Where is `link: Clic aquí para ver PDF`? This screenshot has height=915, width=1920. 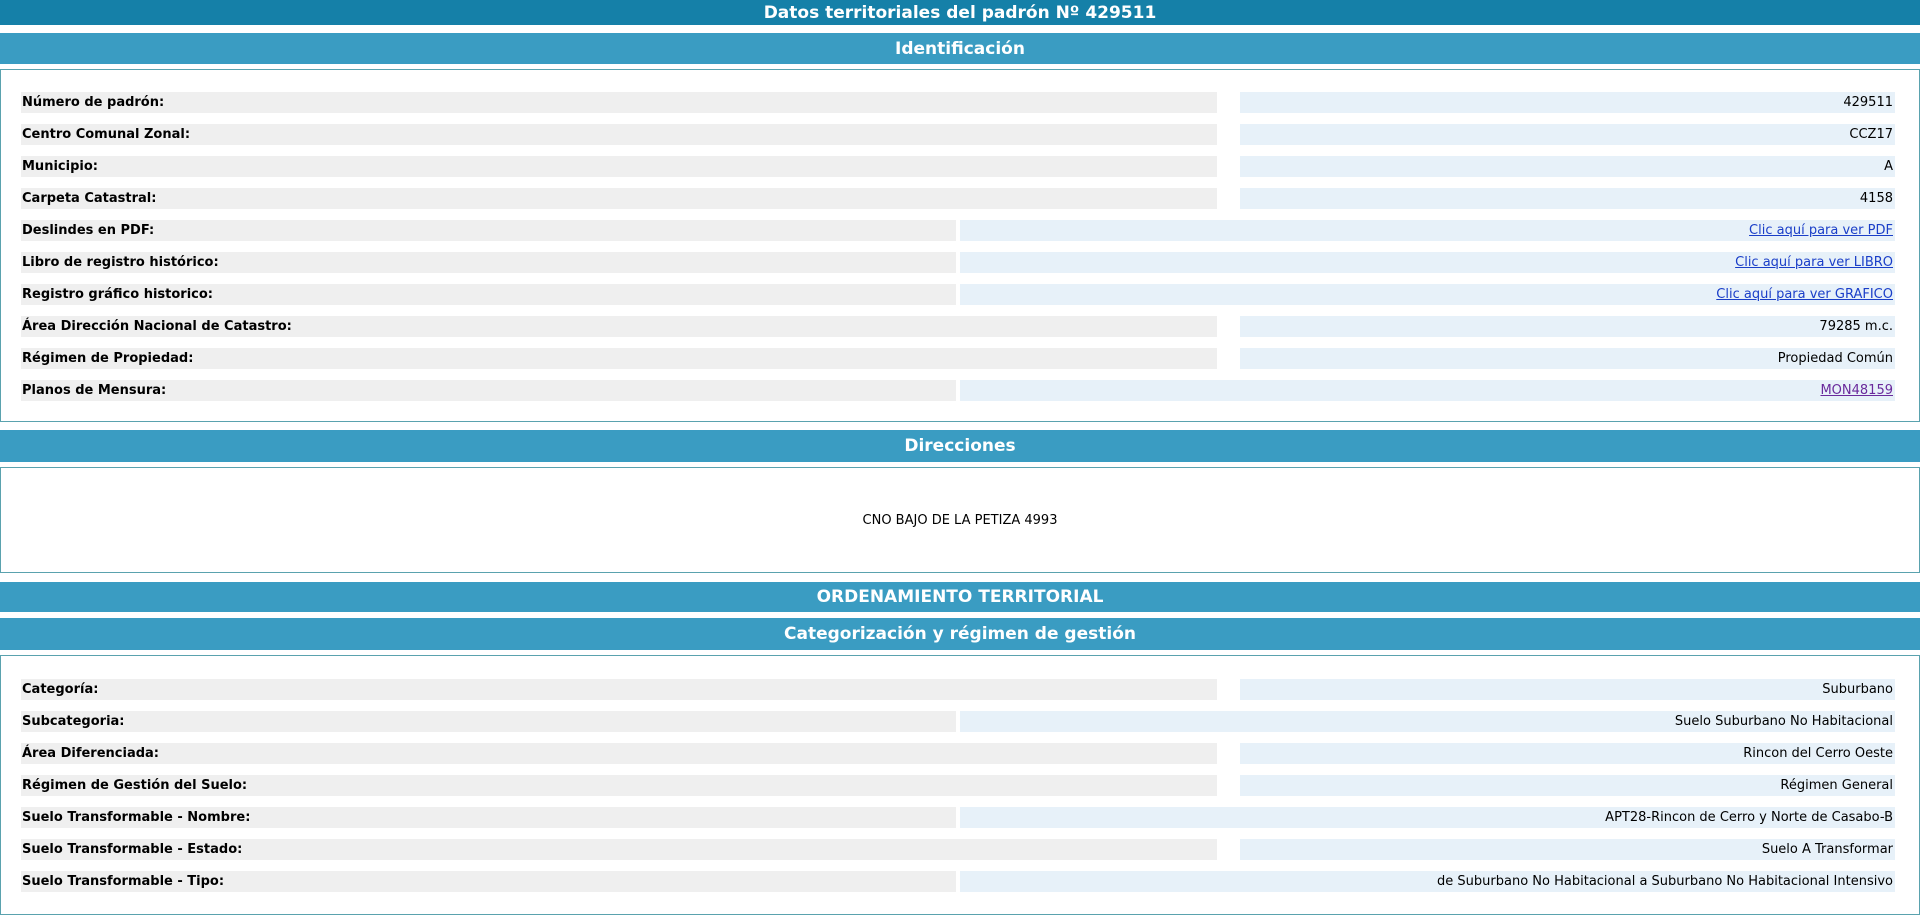 link: Clic aquí para ver PDF is located at coordinates (1821, 230).